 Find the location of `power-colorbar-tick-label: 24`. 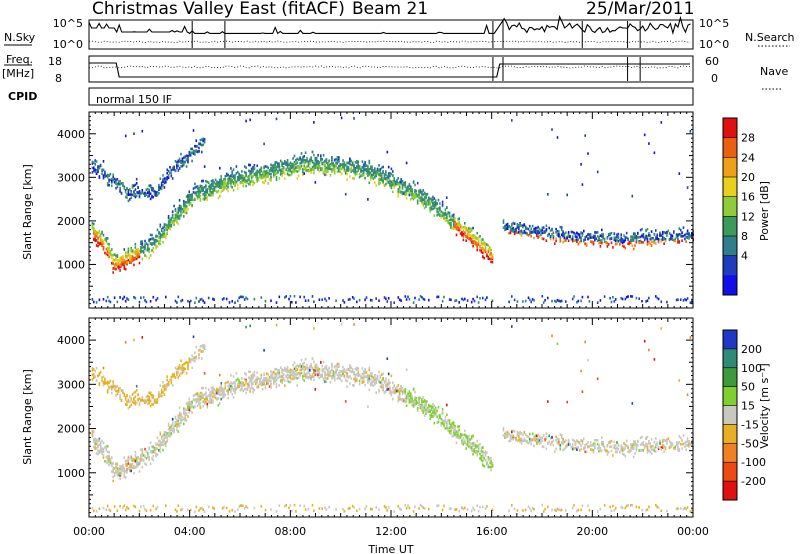

power-colorbar-tick-label: 24 is located at coordinates (748, 157).